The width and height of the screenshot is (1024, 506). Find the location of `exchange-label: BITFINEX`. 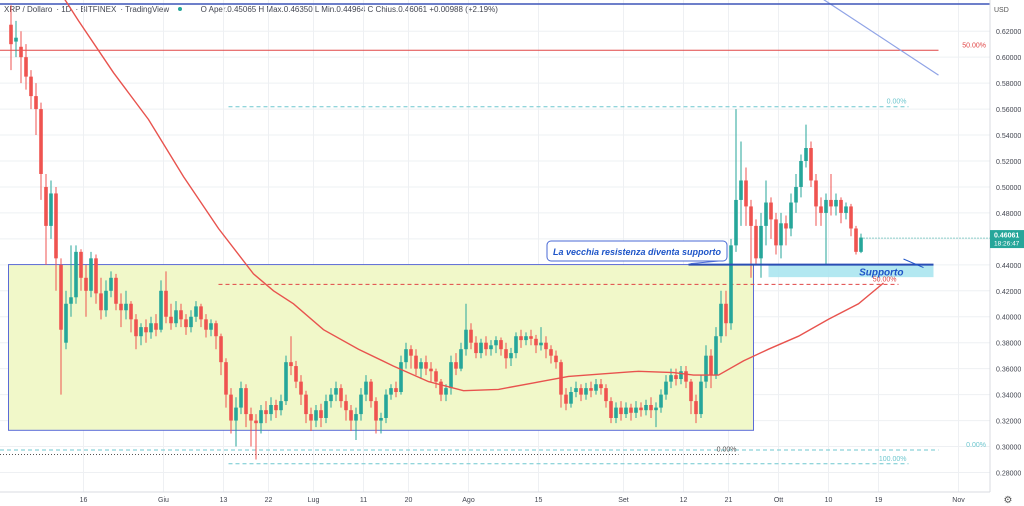

exchange-label: BITFINEX is located at coordinates (98, 9).